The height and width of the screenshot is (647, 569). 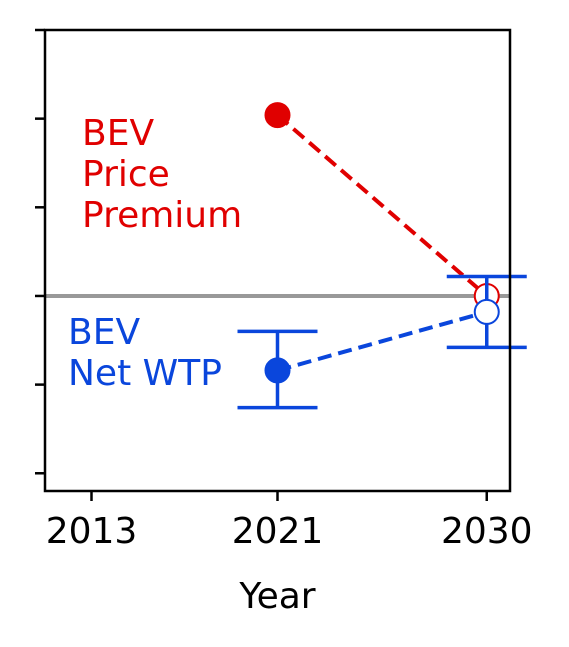 What do you see at coordinates (487, 531) in the screenshot?
I see `x-tick-label: 2030` at bounding box center [487, 531].